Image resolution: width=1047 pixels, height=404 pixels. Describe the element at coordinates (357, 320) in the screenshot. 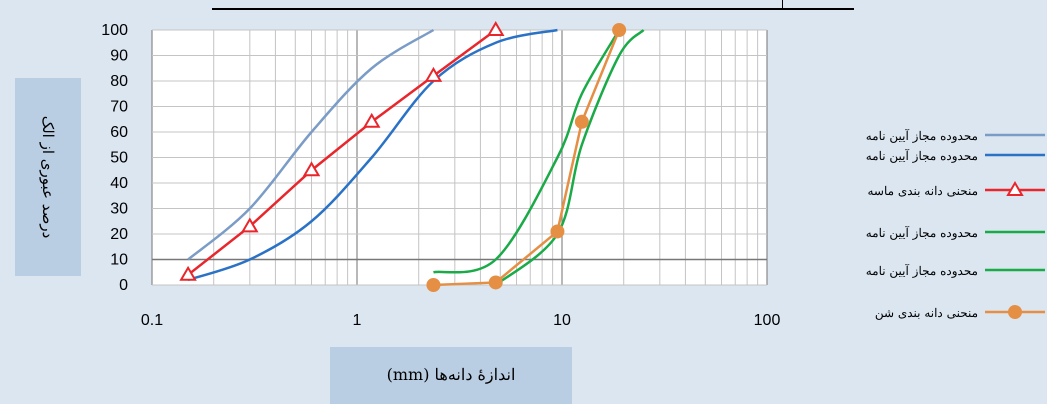

I see `x-tick-label: 1` at that location.